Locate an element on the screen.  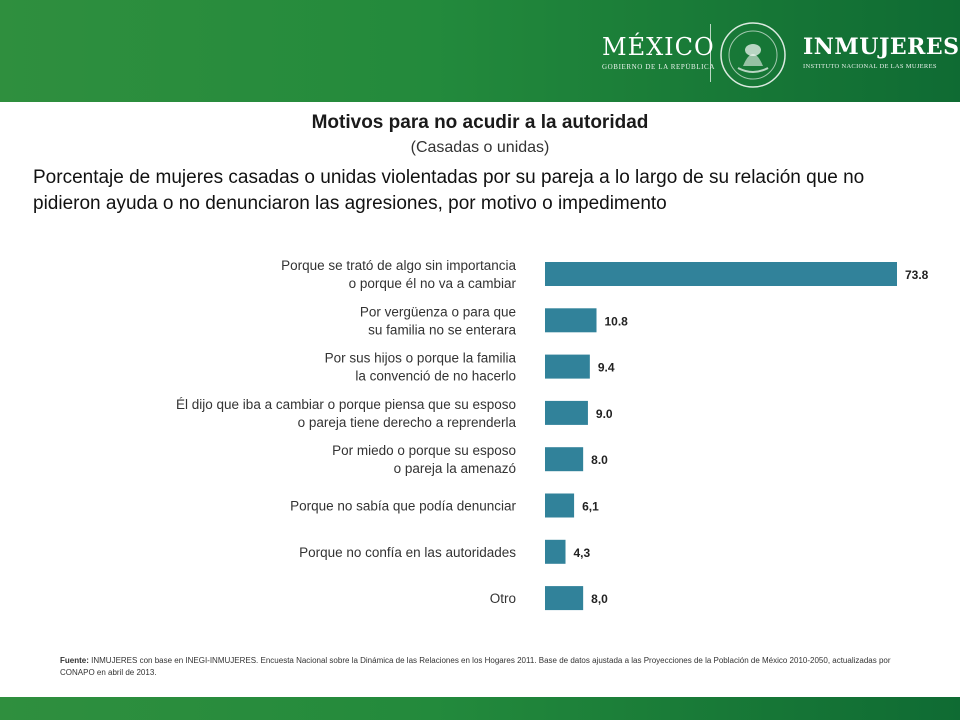
bar-value-label-2: 9.4 is located at coordinates (606, 368).